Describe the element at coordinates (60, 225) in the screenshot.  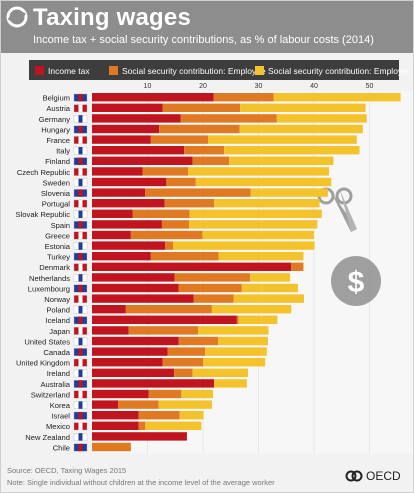
I see `country-label: Spain` at that location.